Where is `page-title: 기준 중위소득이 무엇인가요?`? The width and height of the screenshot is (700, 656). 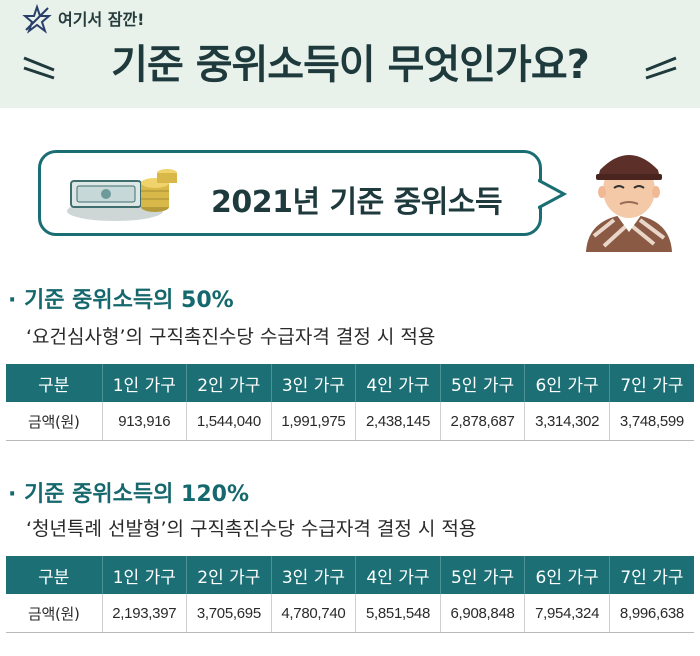
page-title: 기준 중위소득이 무엇인가요? is located at coordinates (350, 65).